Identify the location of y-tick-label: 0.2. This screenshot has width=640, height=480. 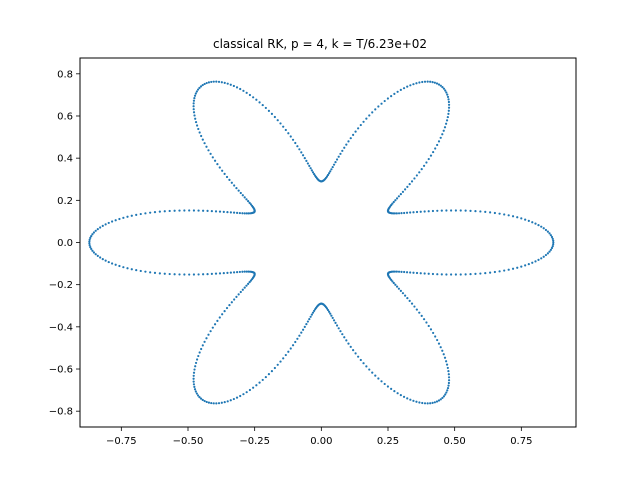
(65, 201).